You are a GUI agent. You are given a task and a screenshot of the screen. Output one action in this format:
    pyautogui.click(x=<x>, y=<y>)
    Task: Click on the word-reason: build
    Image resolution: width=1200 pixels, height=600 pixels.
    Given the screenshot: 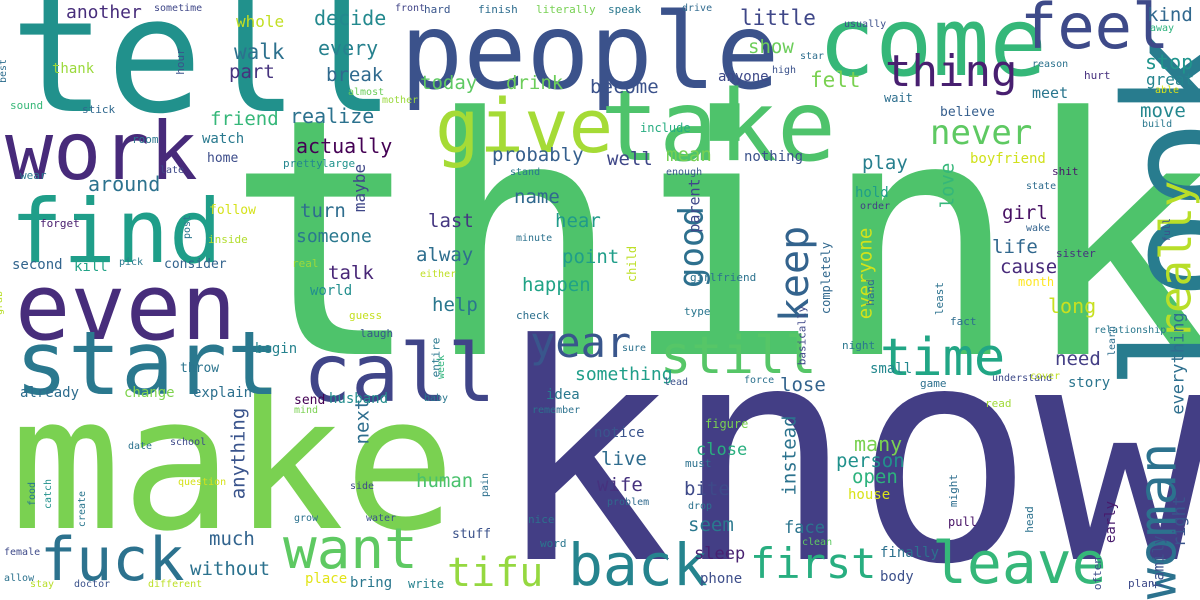 What is the action you would take?
    pyautogui.click(x=1157, y=124)
    